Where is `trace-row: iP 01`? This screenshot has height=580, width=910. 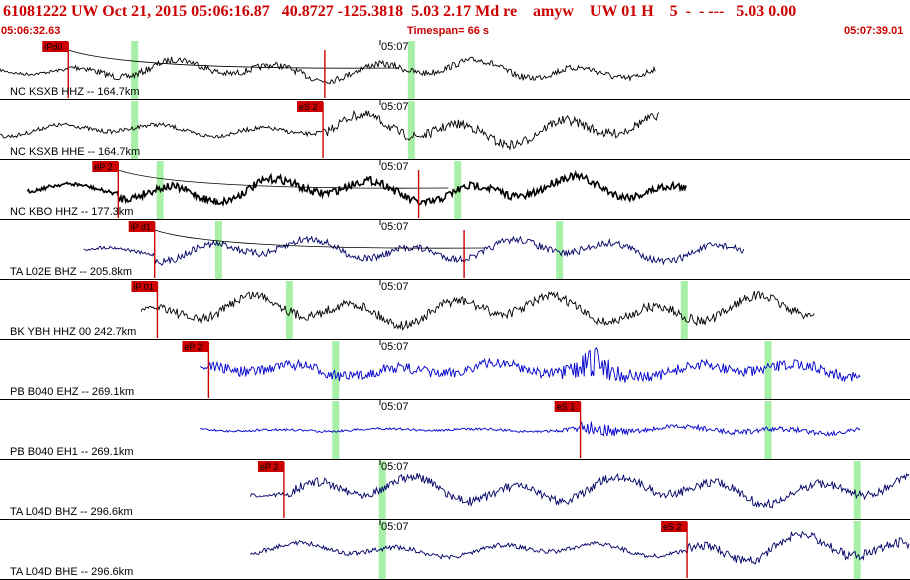 trace-row: iP 01 is located at coordinates (455, 310).